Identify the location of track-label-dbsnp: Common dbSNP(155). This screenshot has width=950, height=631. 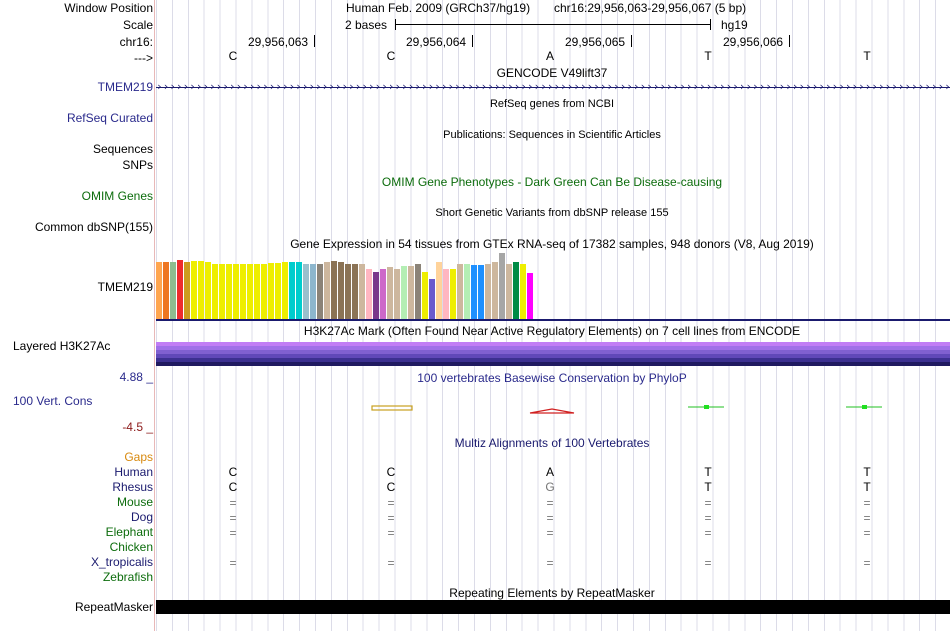
(93, 227).